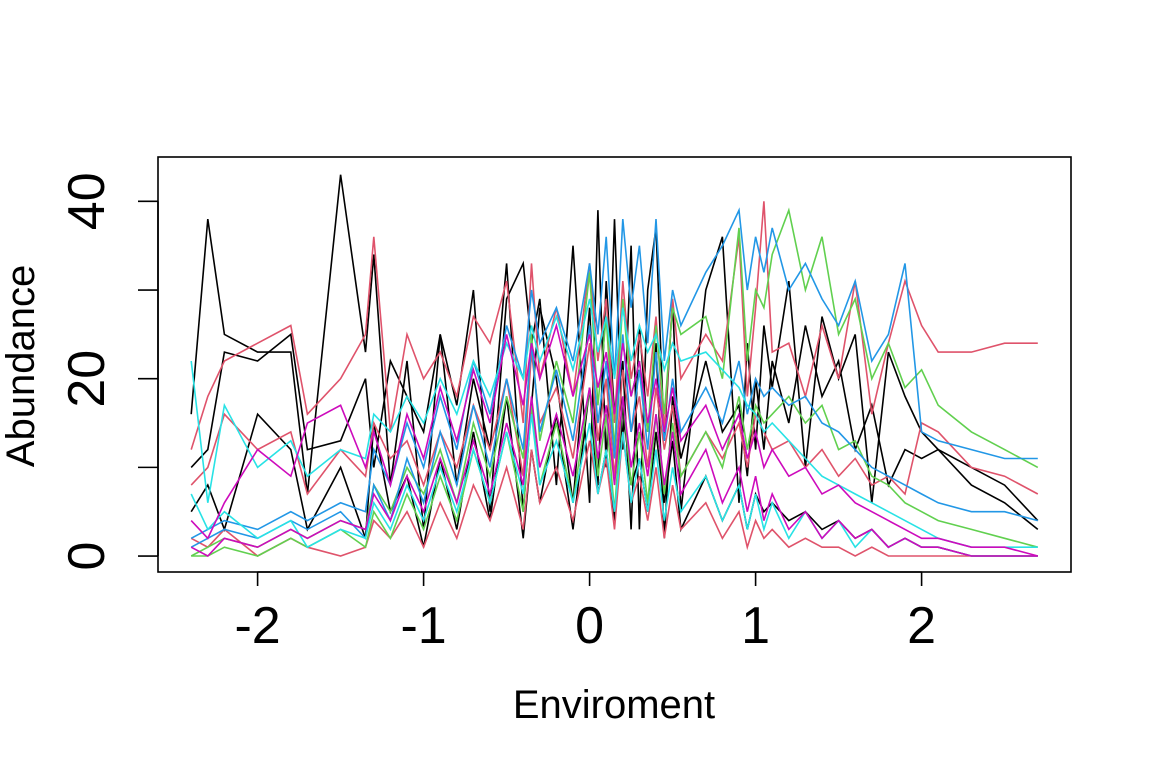  Describe the element at coordinates (614, 705) in the screenshot. I see `x-axis-title: Enviroment` at that location.